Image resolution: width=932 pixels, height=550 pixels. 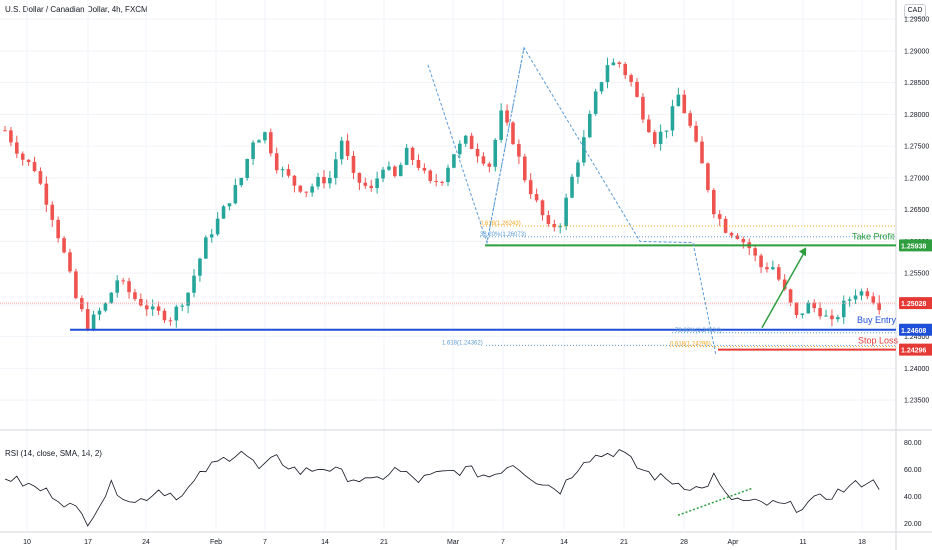 I want to click on stop-loss-price-badge-bg, so click(x=915, y=349).